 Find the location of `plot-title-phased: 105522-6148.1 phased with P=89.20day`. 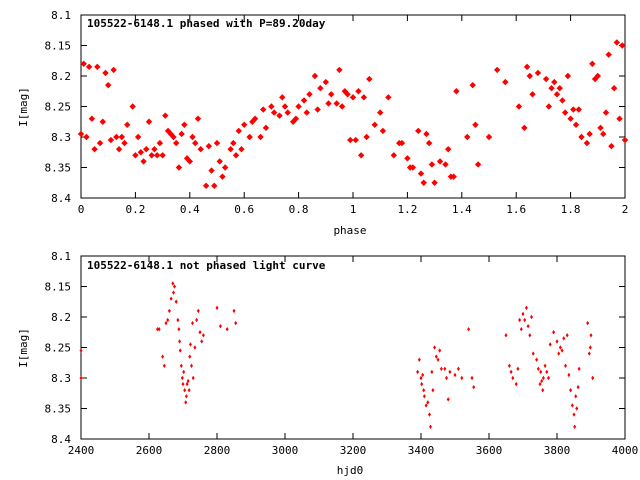

plot-title-phased: 105522-6148.1 phased with P=89.20day is located at coordinates (206, 23).